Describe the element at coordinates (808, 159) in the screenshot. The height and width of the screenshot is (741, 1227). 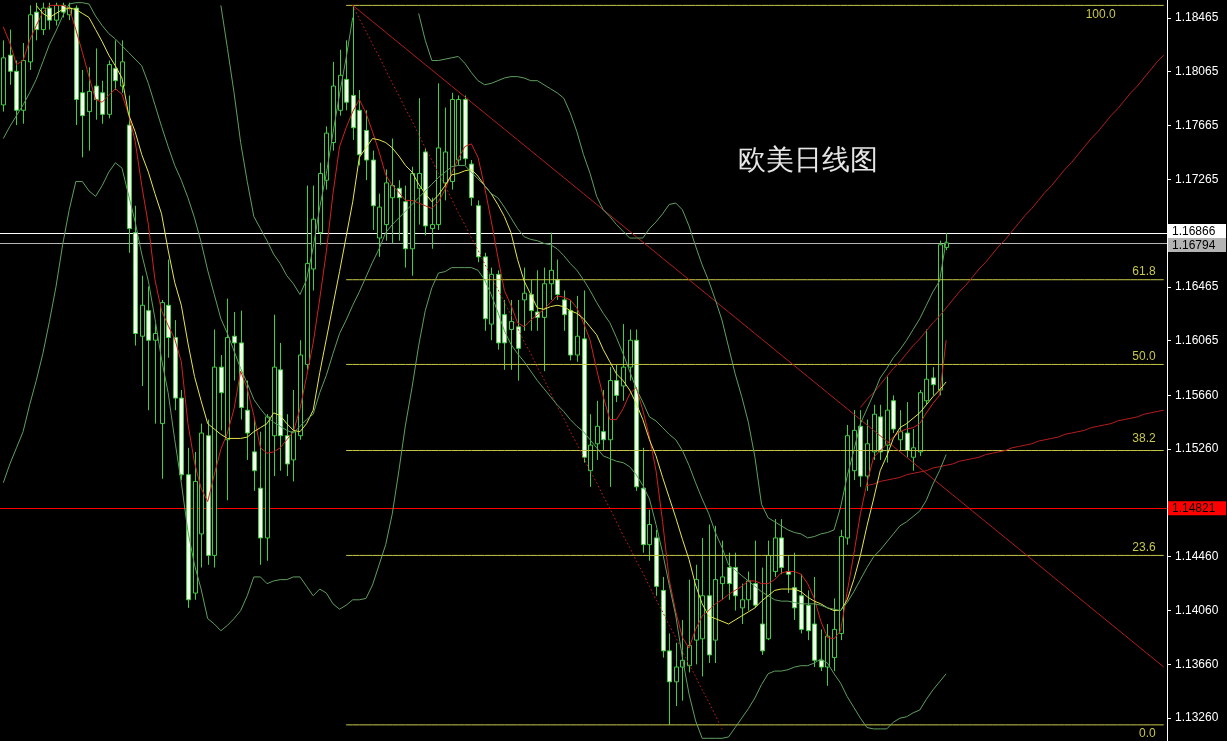
I see `text: 欧美日线图` at that location.